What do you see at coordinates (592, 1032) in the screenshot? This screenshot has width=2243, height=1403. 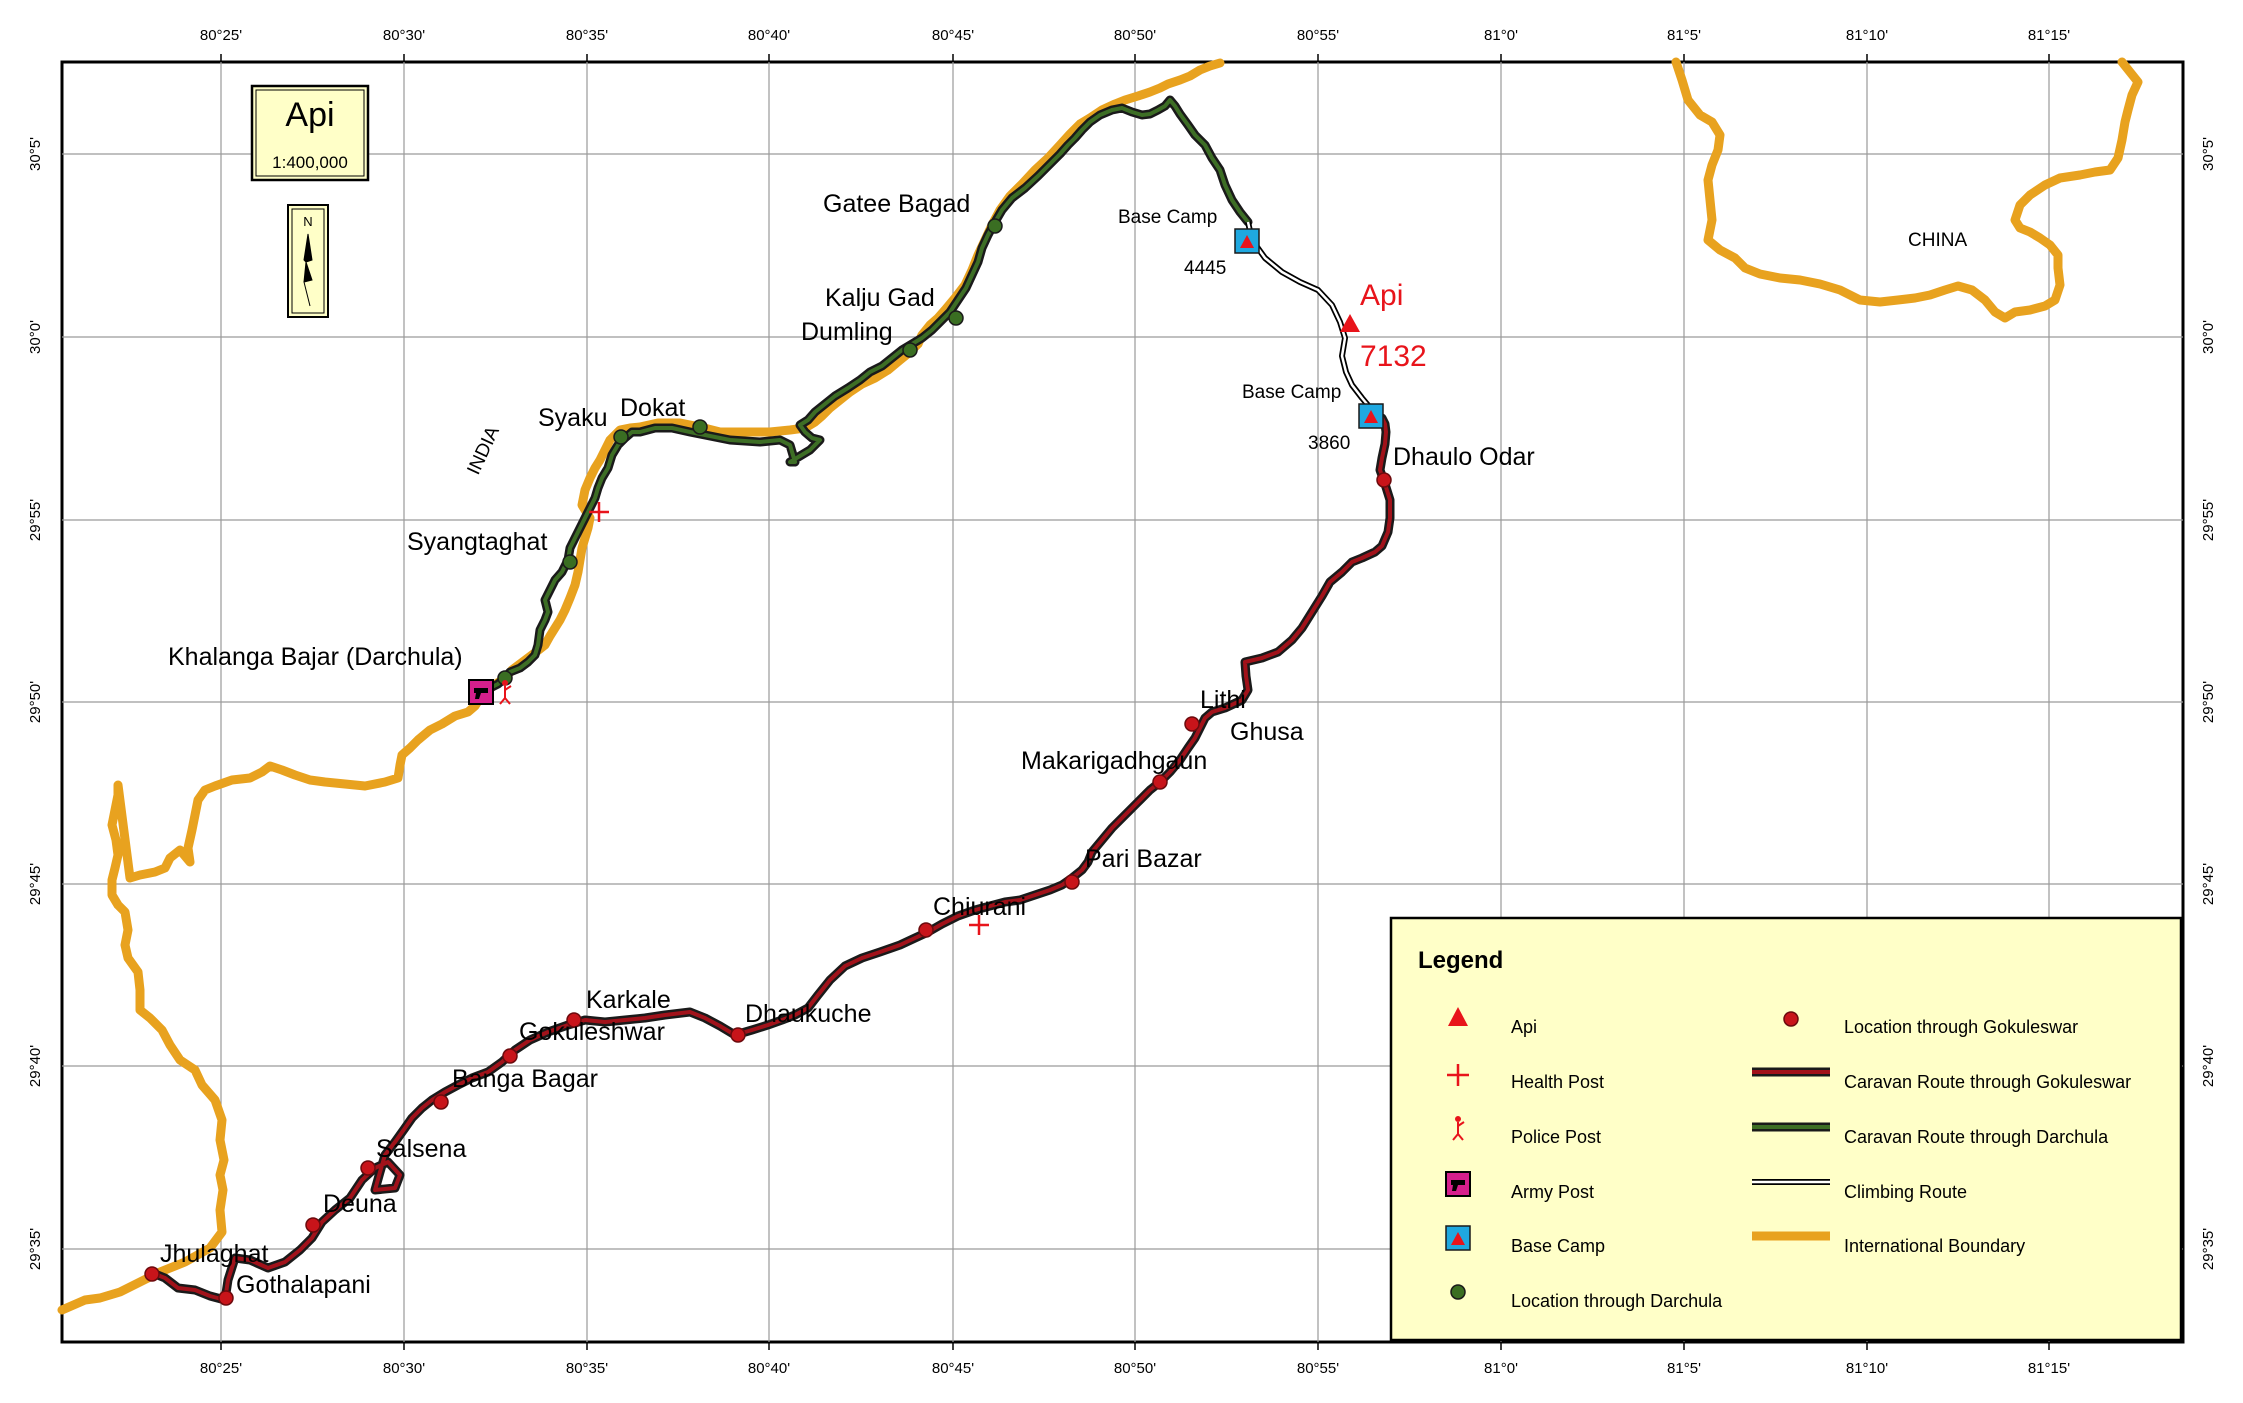 I see `place-label: Gokuleshwar` at bounding box center [592, 1032].